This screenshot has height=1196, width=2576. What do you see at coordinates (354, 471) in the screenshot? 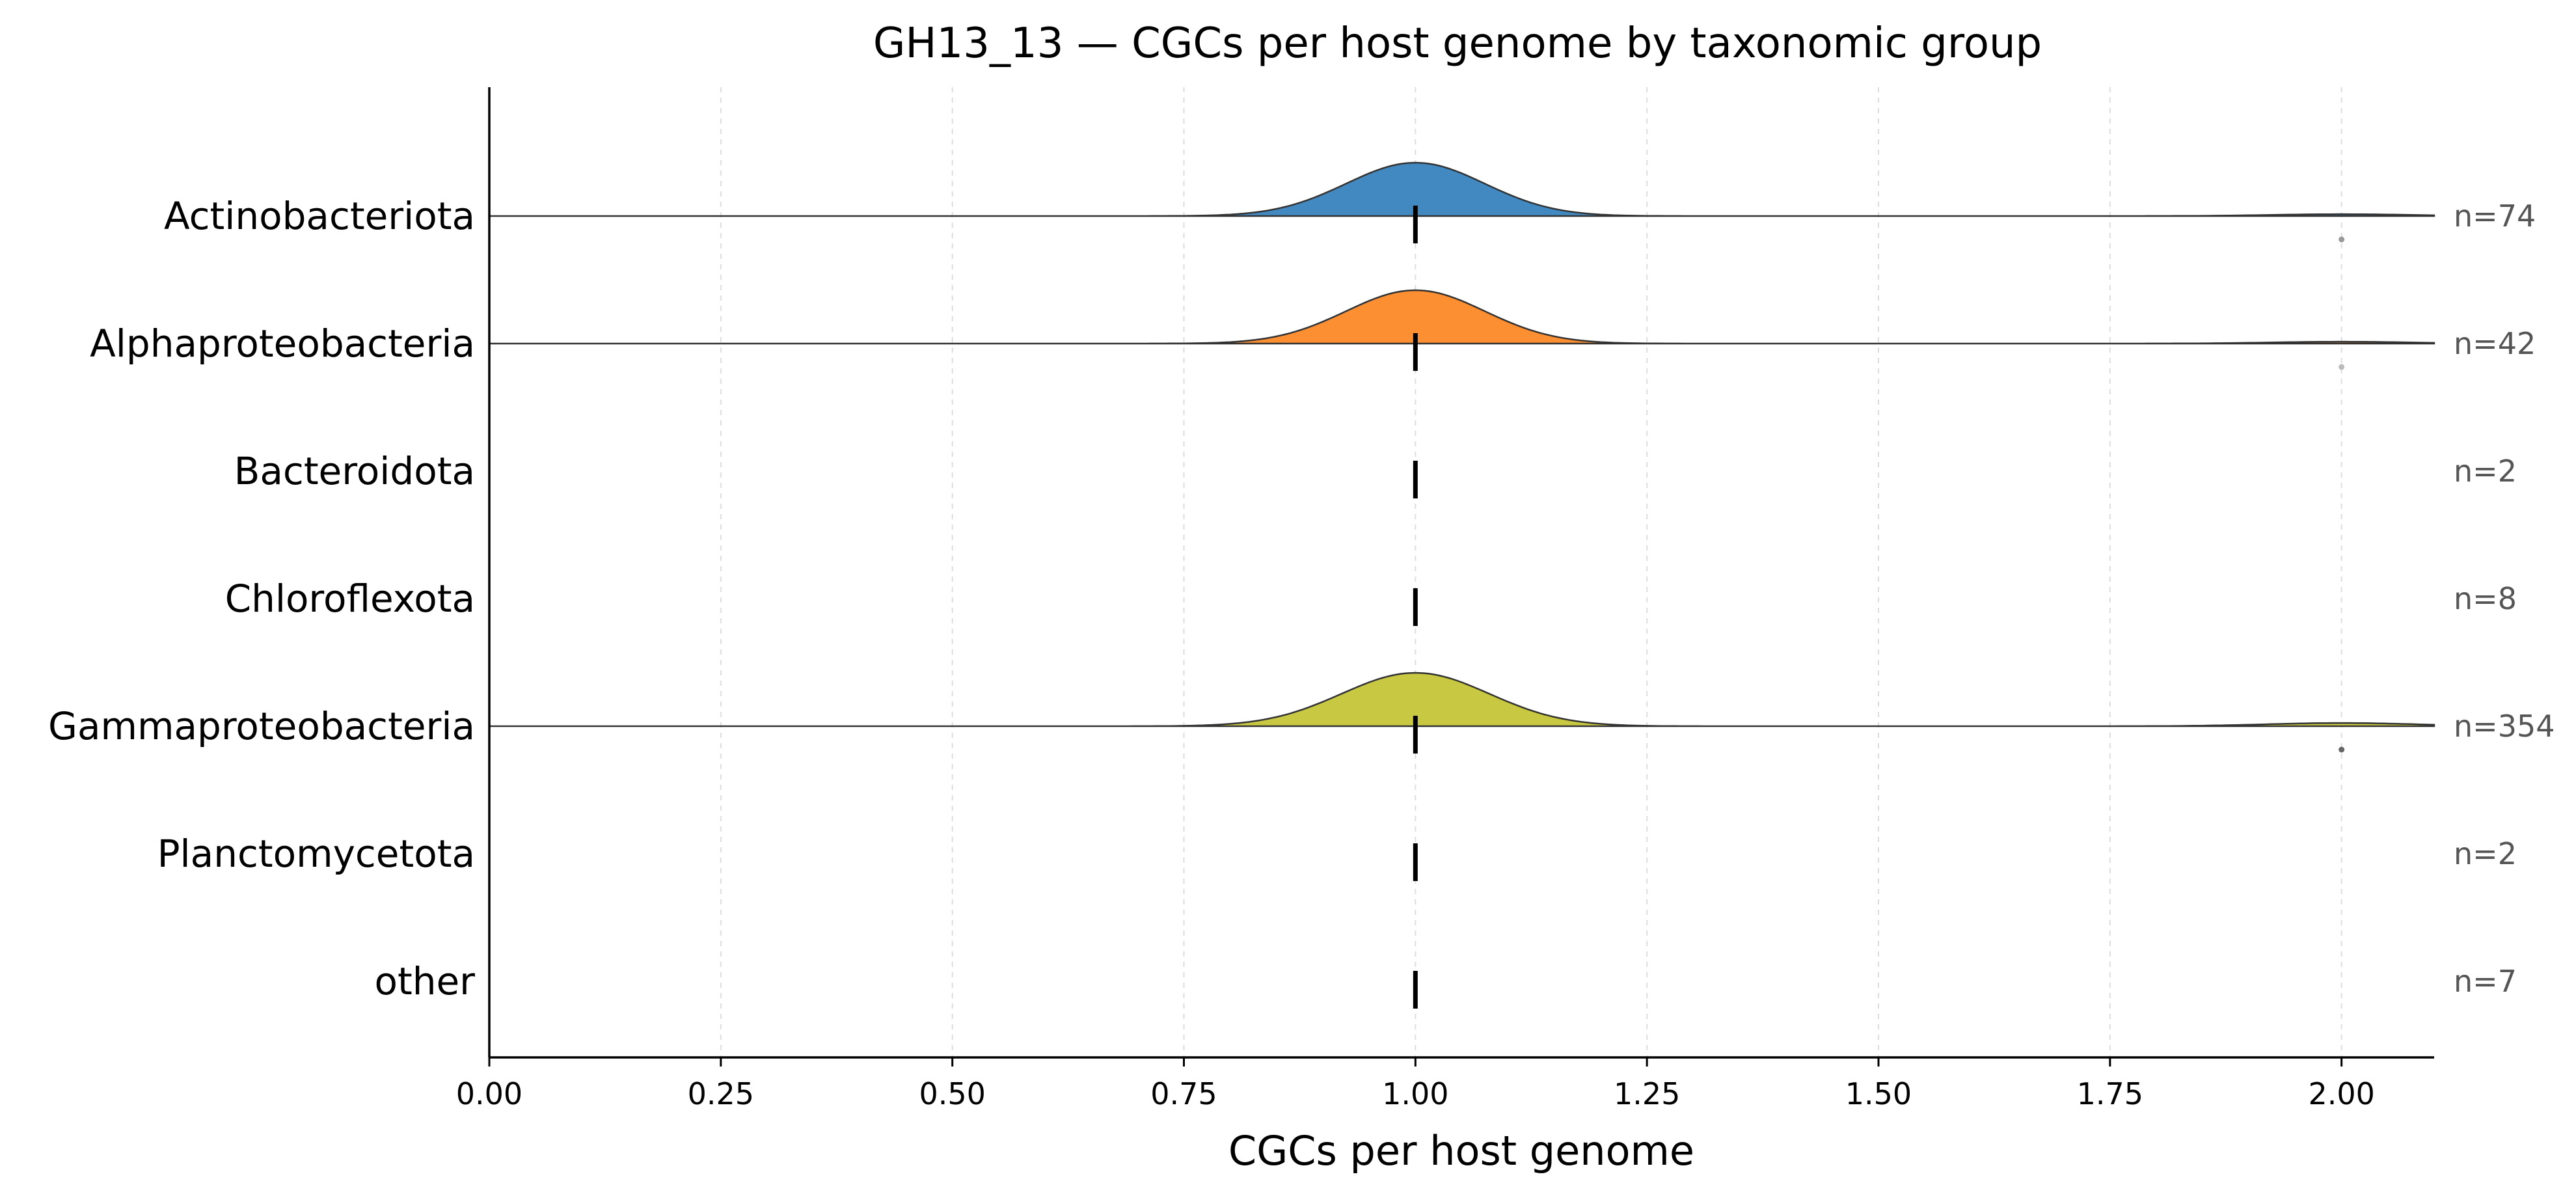
I see `y-axis-label: Bacteroidota` at bounding box center [354, 471].